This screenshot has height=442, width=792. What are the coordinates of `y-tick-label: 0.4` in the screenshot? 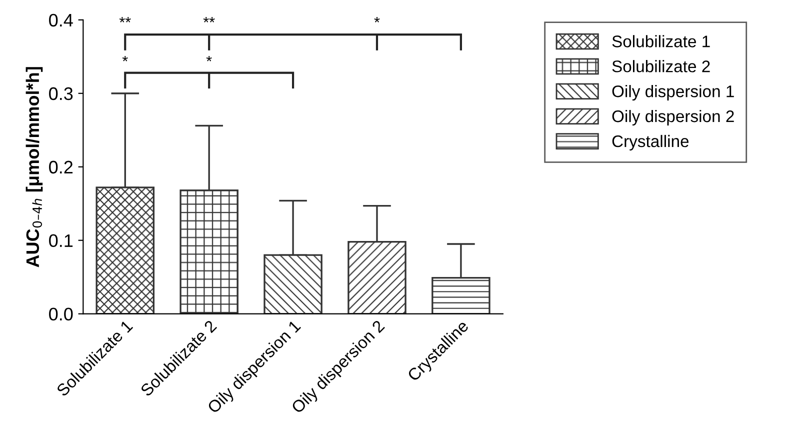 It's located at (61, 20).